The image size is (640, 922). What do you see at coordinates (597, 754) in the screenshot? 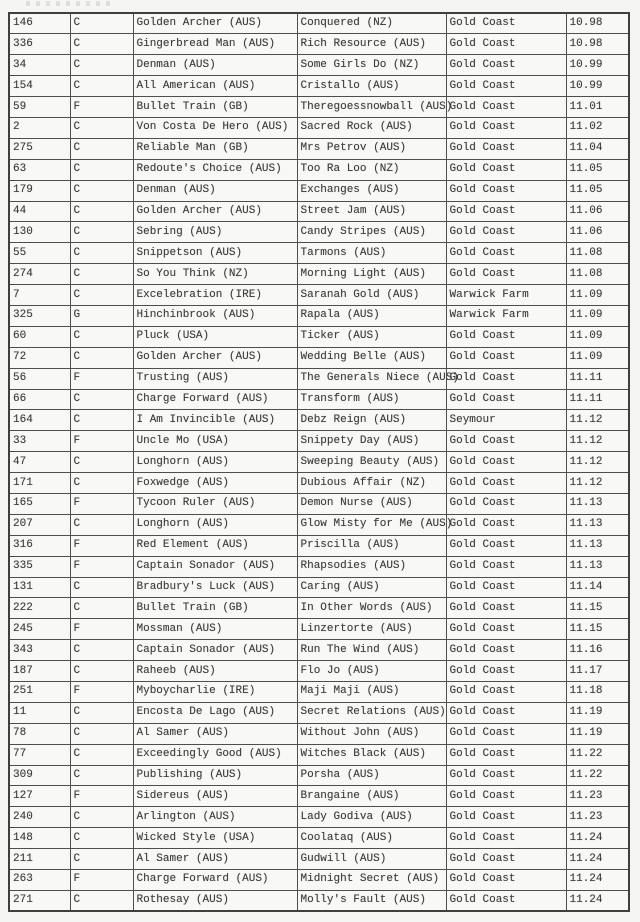
I see `cell-time: 11.22` at bounding box center [597, 754].